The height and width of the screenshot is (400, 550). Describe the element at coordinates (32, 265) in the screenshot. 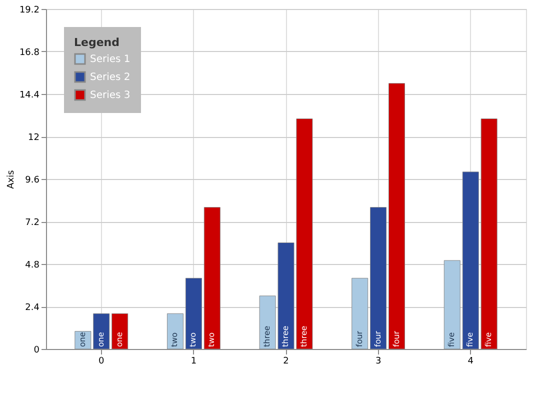

I see `y-tick-label: 4.8` at that location.